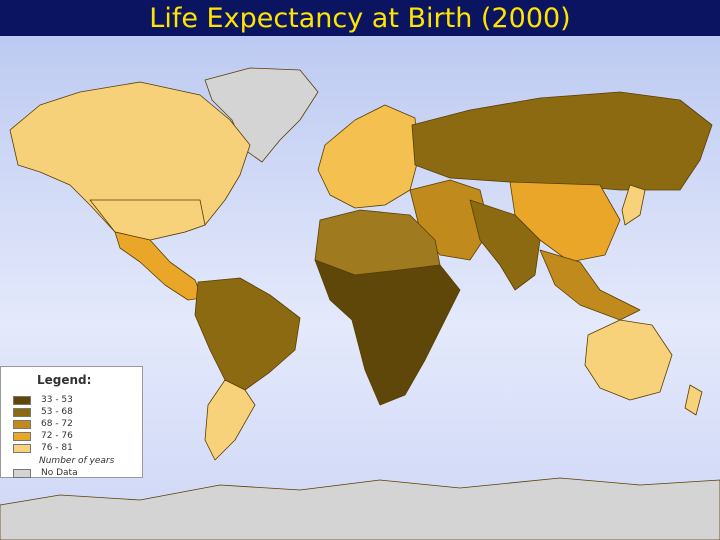  I want to click on legend-row: No Data, so click(45, 473).